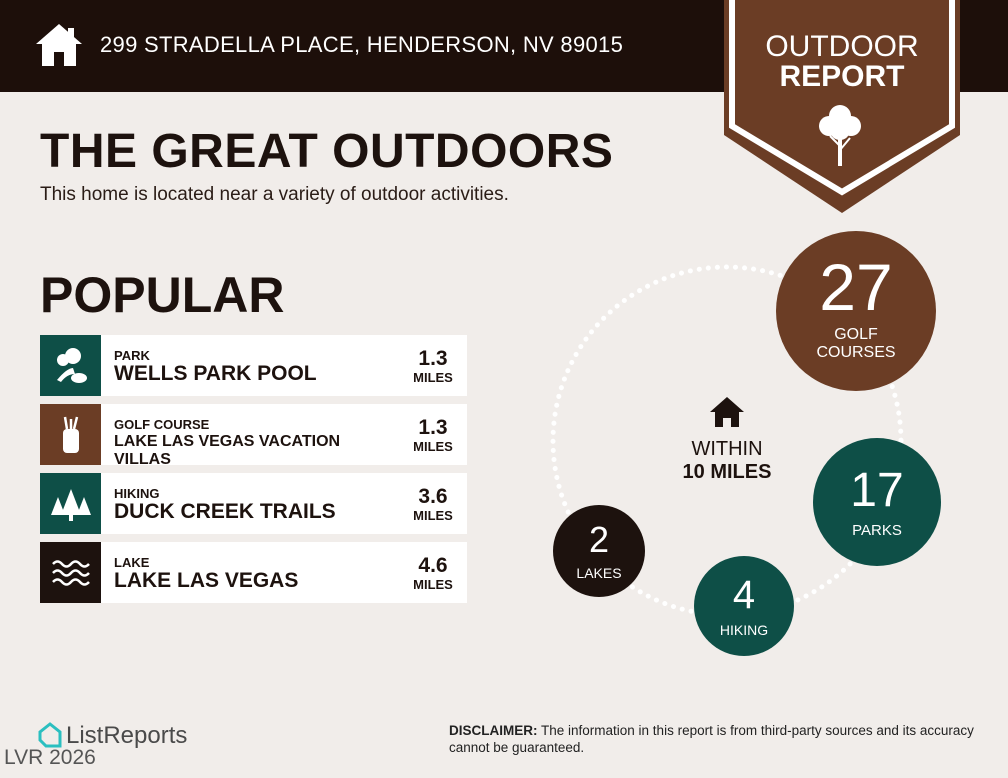 The width and height of the screenshot is (1008, 778). I want to click on disclaimer-label: DISCLAIMER:, so click(493, 730).